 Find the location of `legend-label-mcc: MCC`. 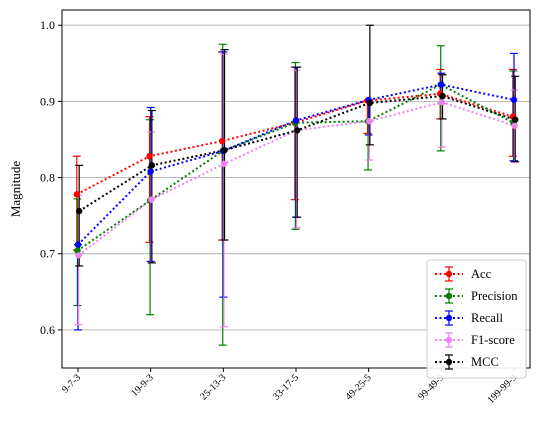

legend-label-mcc: MCC is located at coordinates (485, 362).